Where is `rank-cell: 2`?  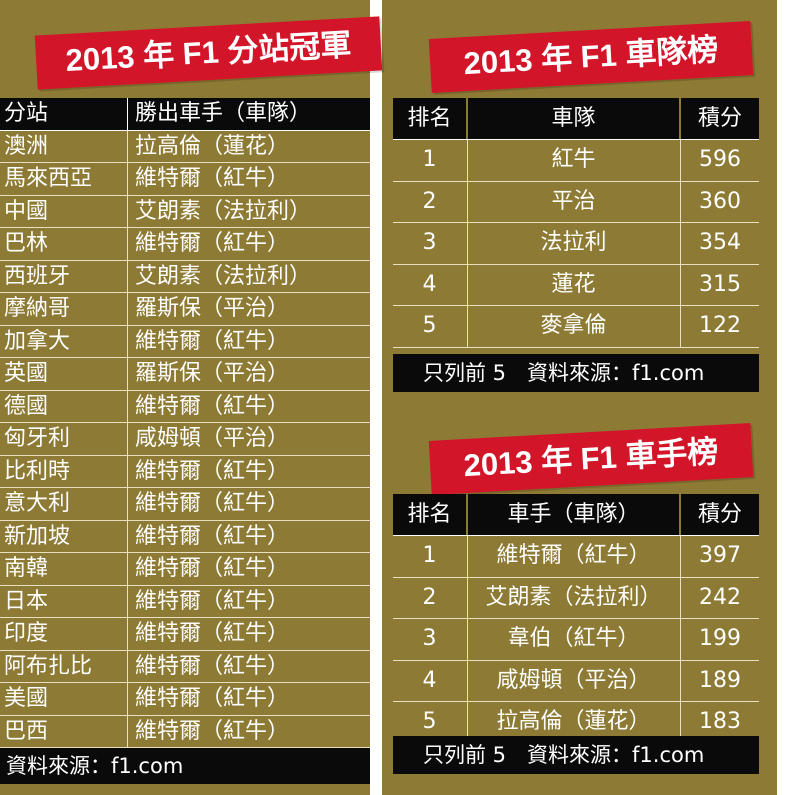
rank-cell: 2 is located at coordinates (429, 597).